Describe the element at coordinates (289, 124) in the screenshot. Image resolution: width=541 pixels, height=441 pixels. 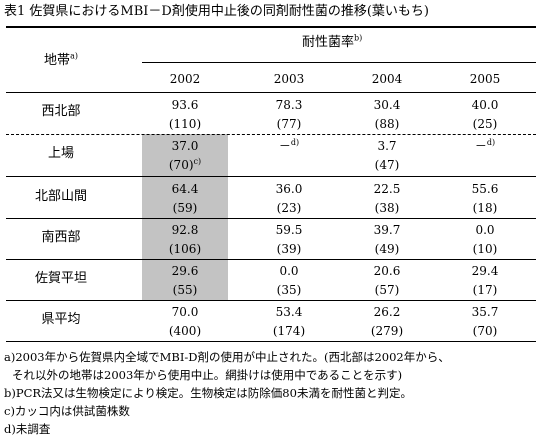
I see `count-cell: (77)` at that location.